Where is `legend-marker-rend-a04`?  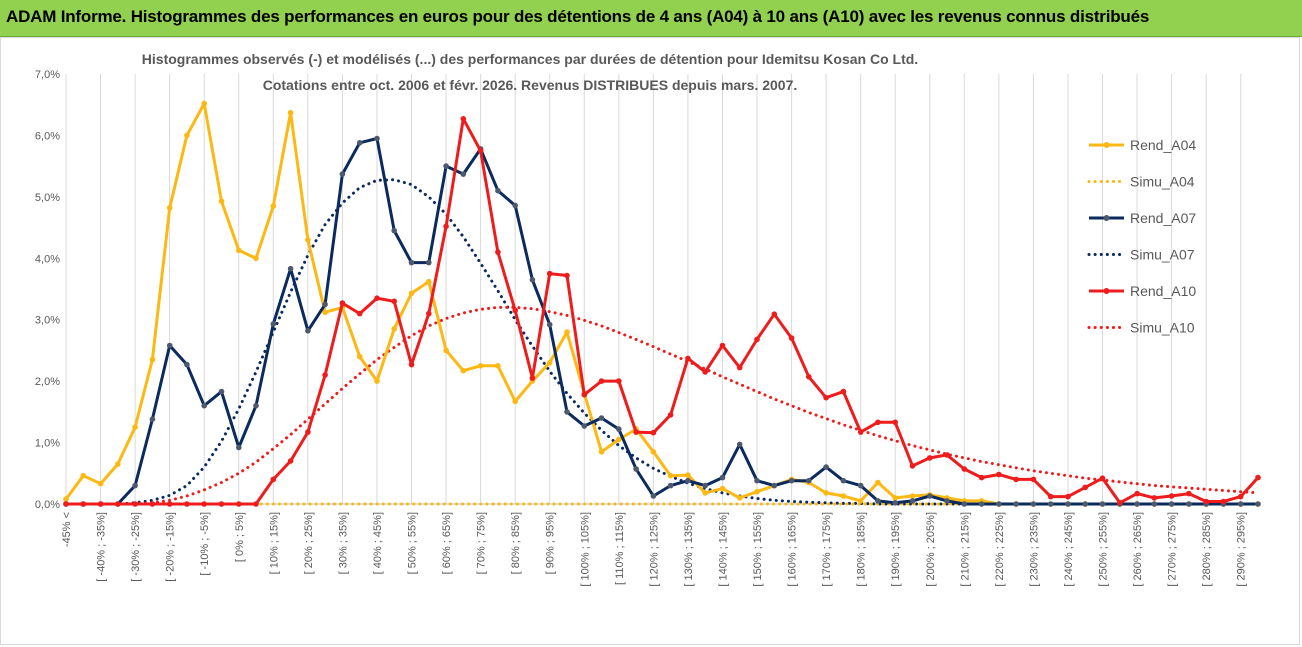 legend-marker-rend-a04 is located at coordinates (1106, 145).